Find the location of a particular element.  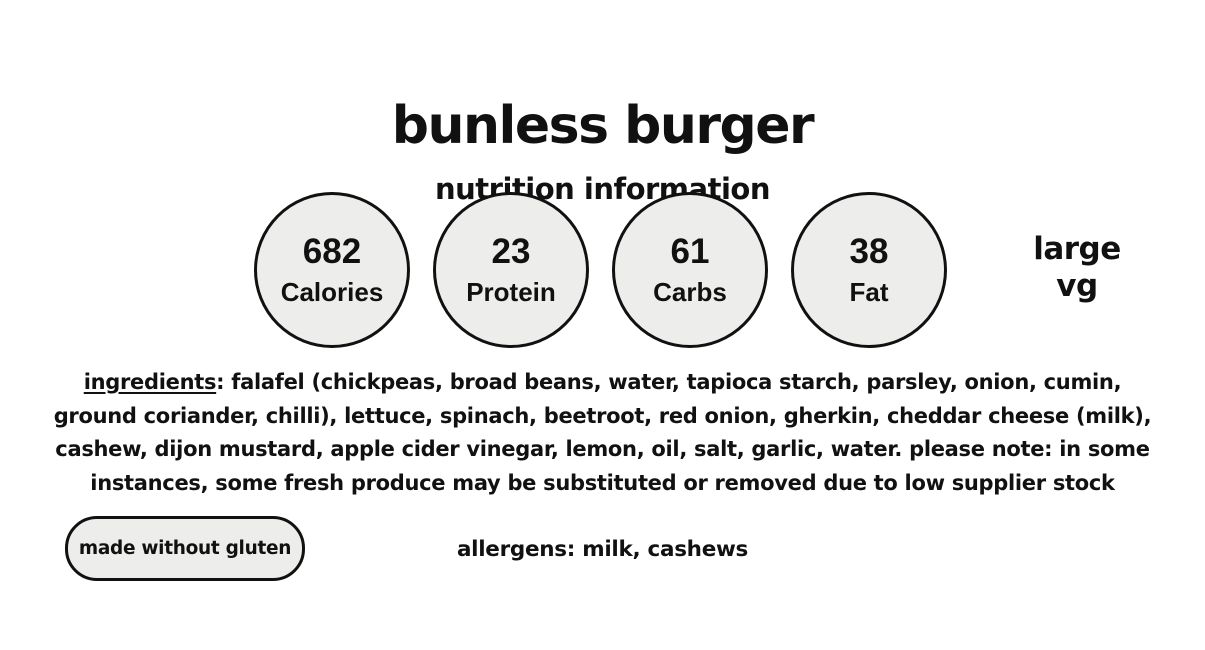

calories-label: Calories is located at coordinates (332, 291).